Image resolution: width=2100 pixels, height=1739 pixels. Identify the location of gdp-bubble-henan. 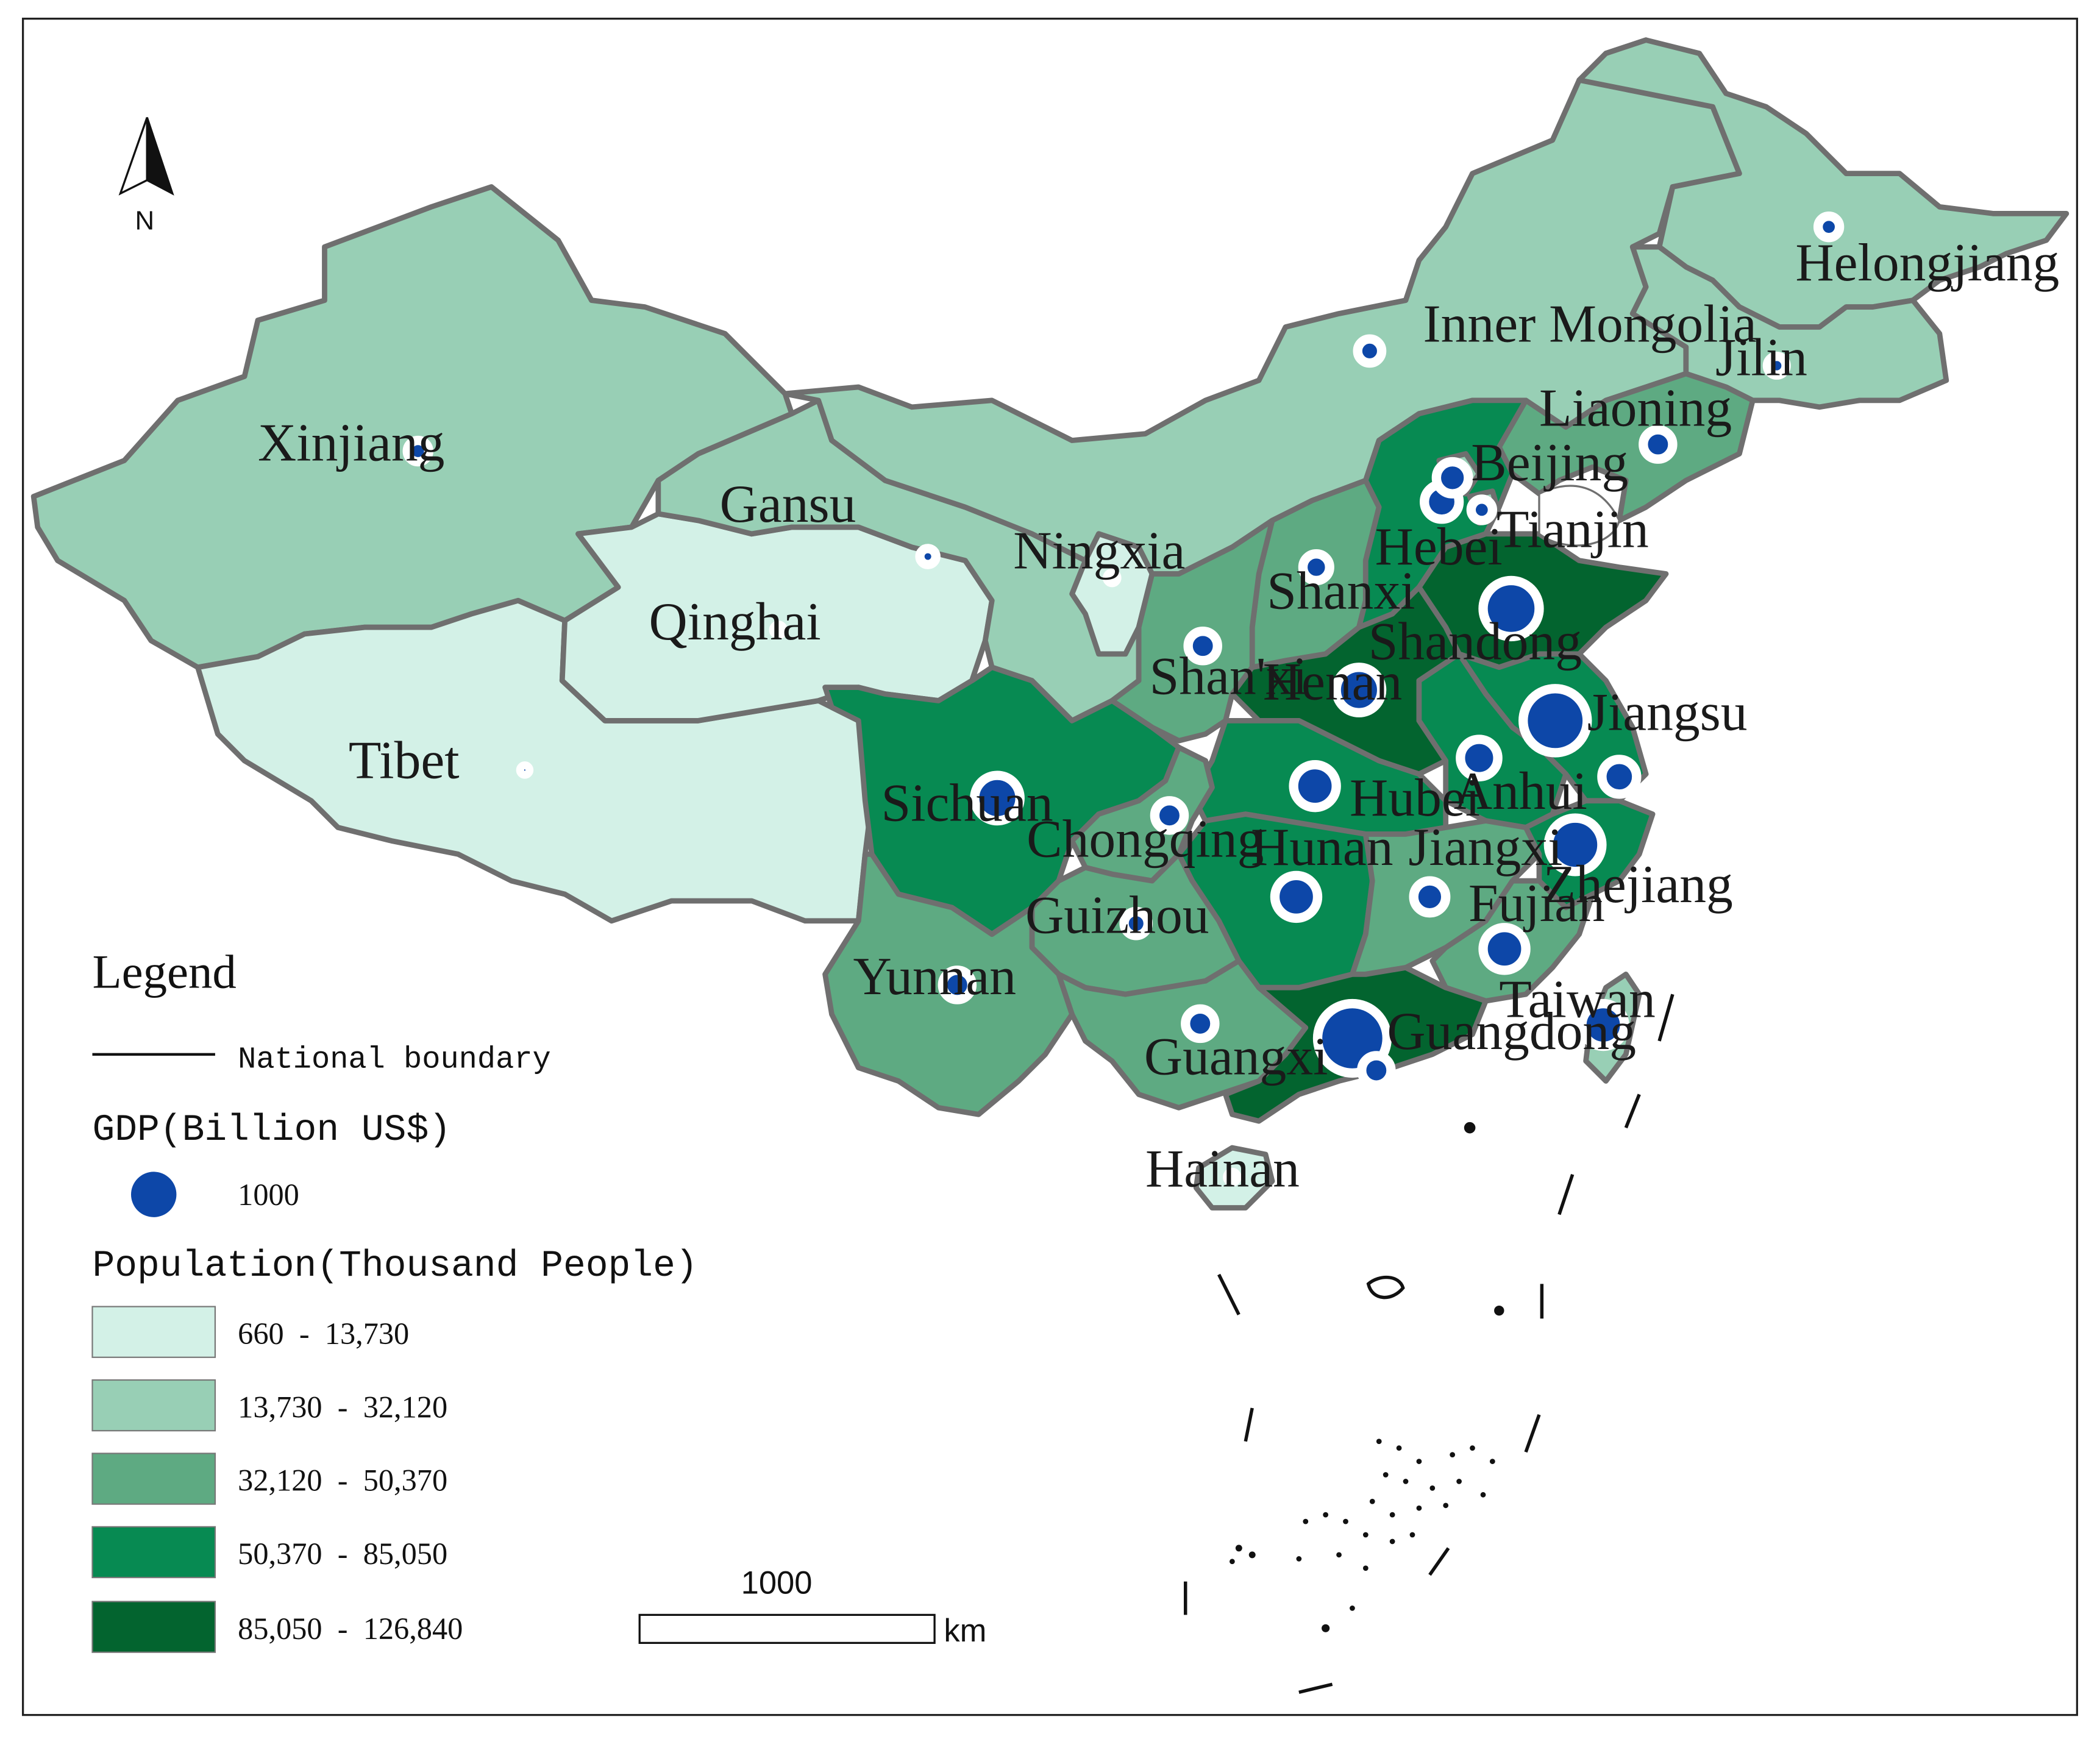
(1359, 690).